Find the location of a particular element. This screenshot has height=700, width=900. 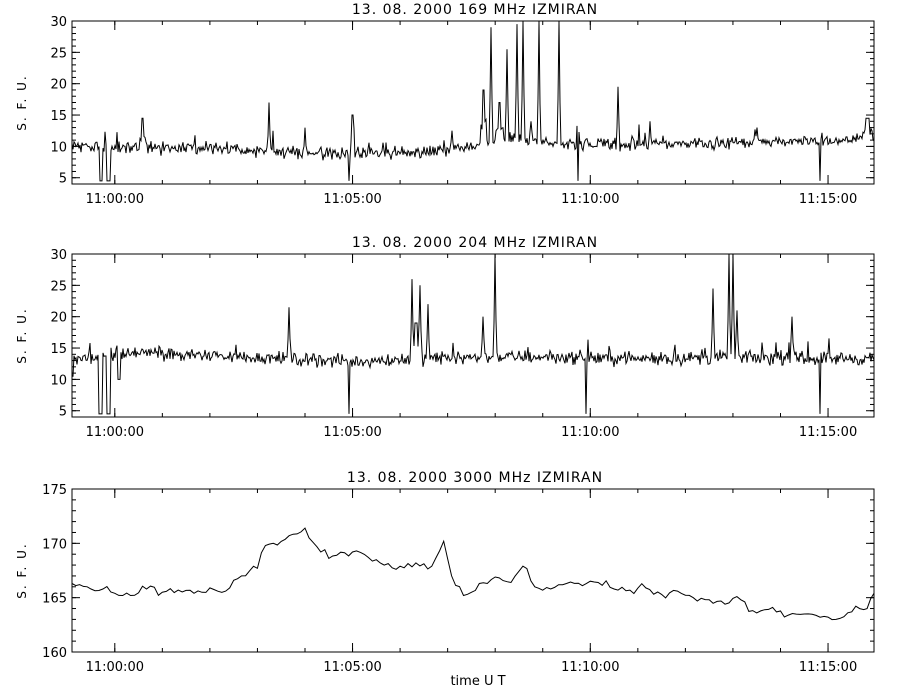

x-axis-label: time U T is located at coordinates (477, 681).